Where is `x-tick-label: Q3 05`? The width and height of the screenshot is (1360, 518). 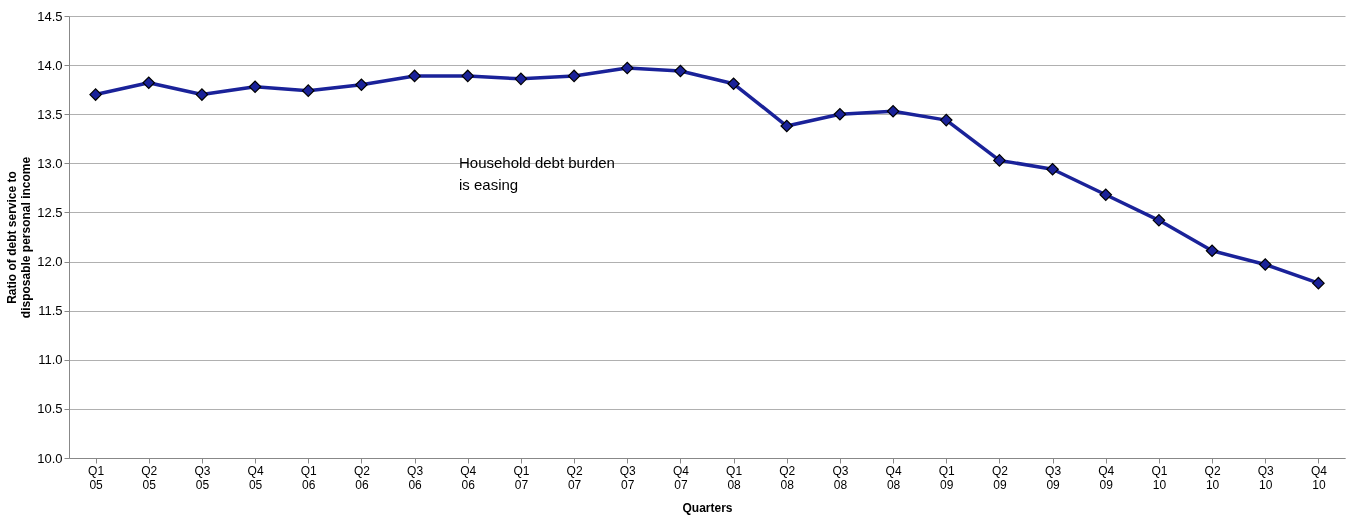
x-tick-label: Q3 05 is located at coordinates (202, 477).